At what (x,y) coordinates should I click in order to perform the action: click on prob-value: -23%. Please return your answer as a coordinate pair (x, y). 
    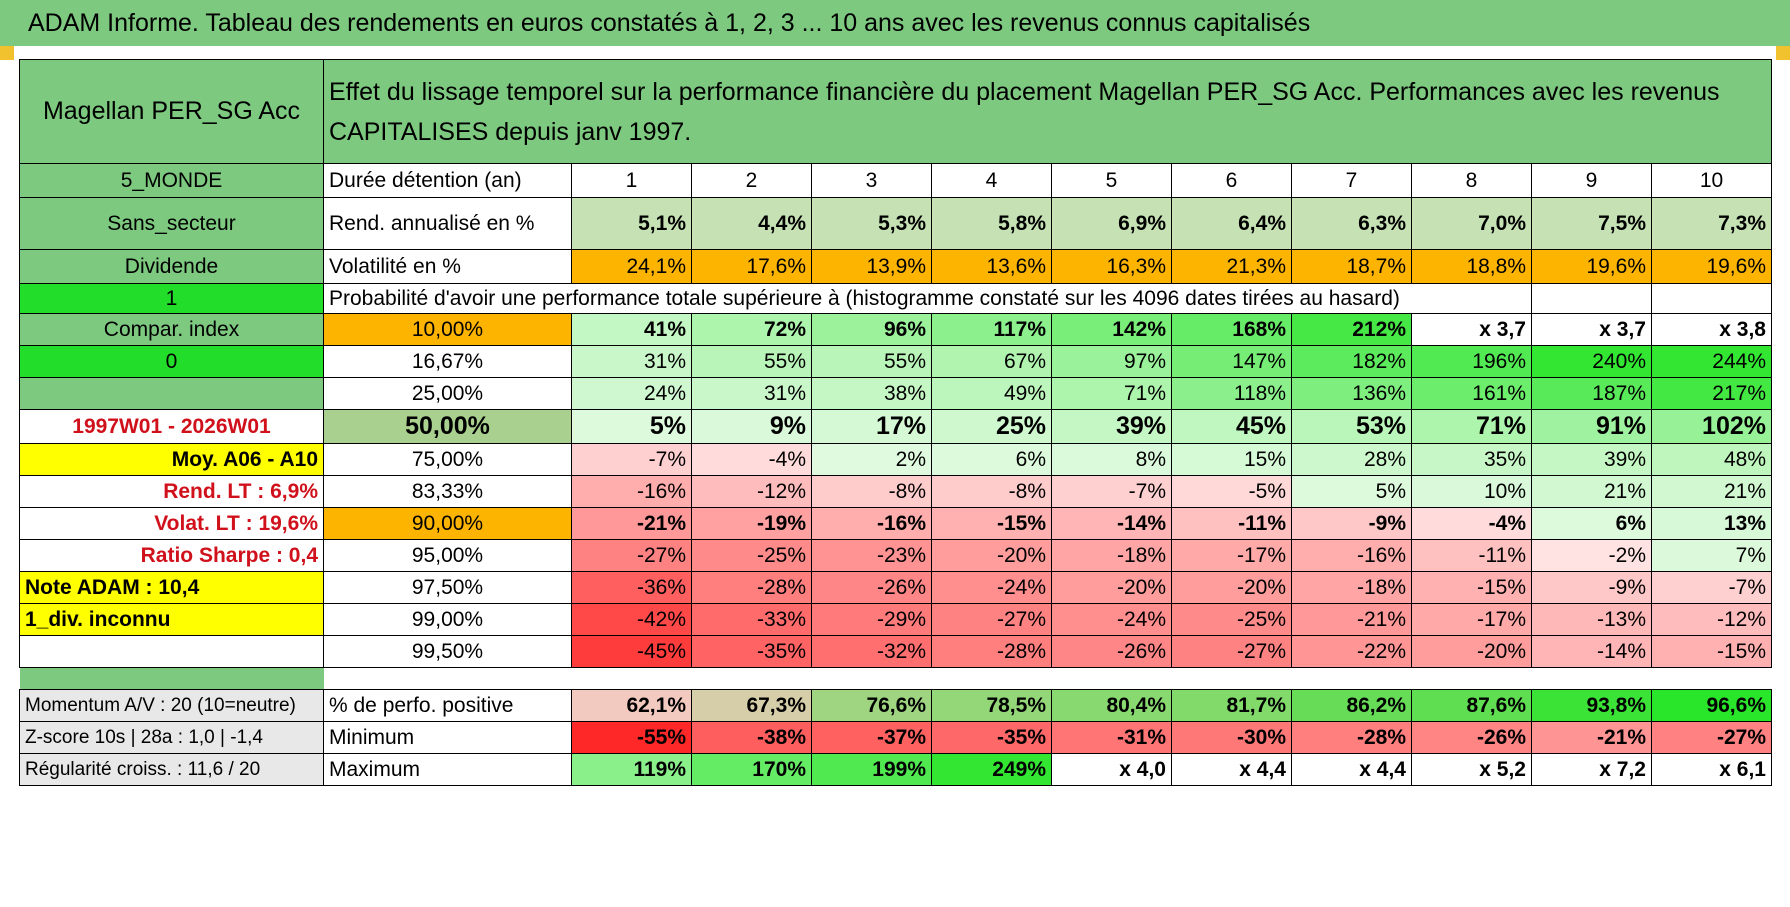
    Looking at the image, I should click on (871, 555).